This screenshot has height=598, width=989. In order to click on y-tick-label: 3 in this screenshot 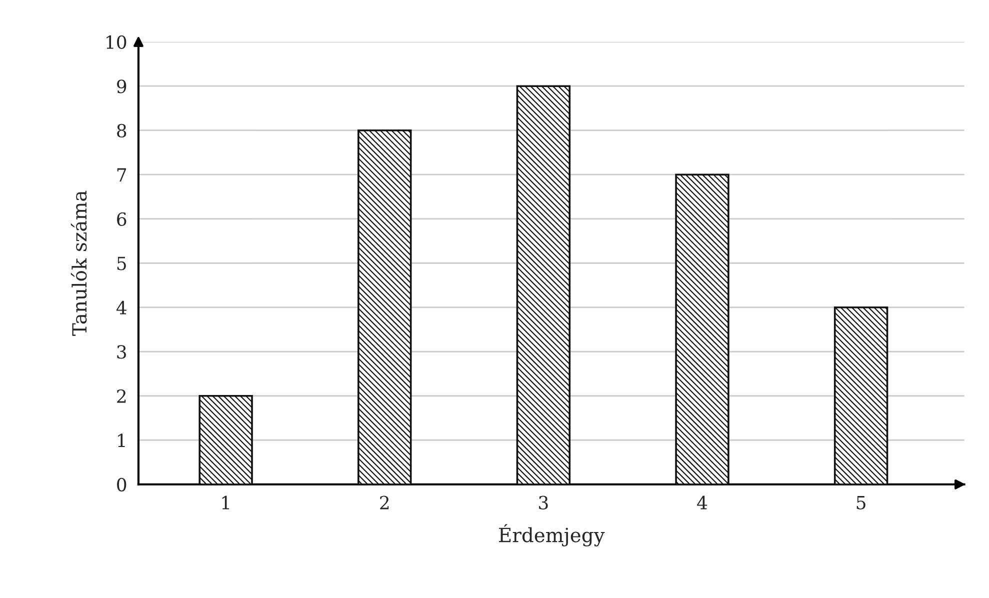, I will do `click(121, 352)`.